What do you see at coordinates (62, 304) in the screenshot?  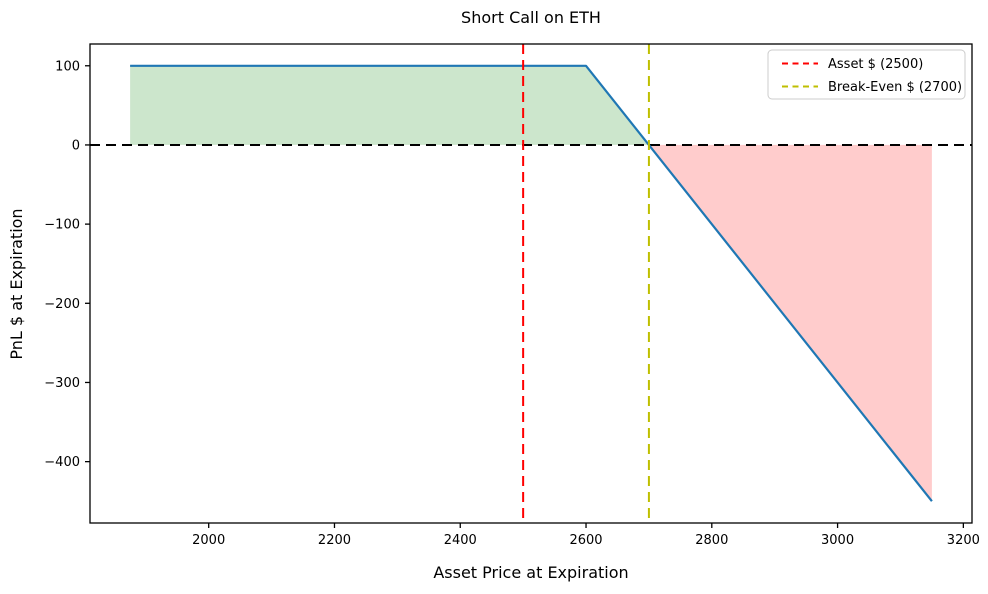 I see `y-tick-label: −200` at bounding box center [62, 304].